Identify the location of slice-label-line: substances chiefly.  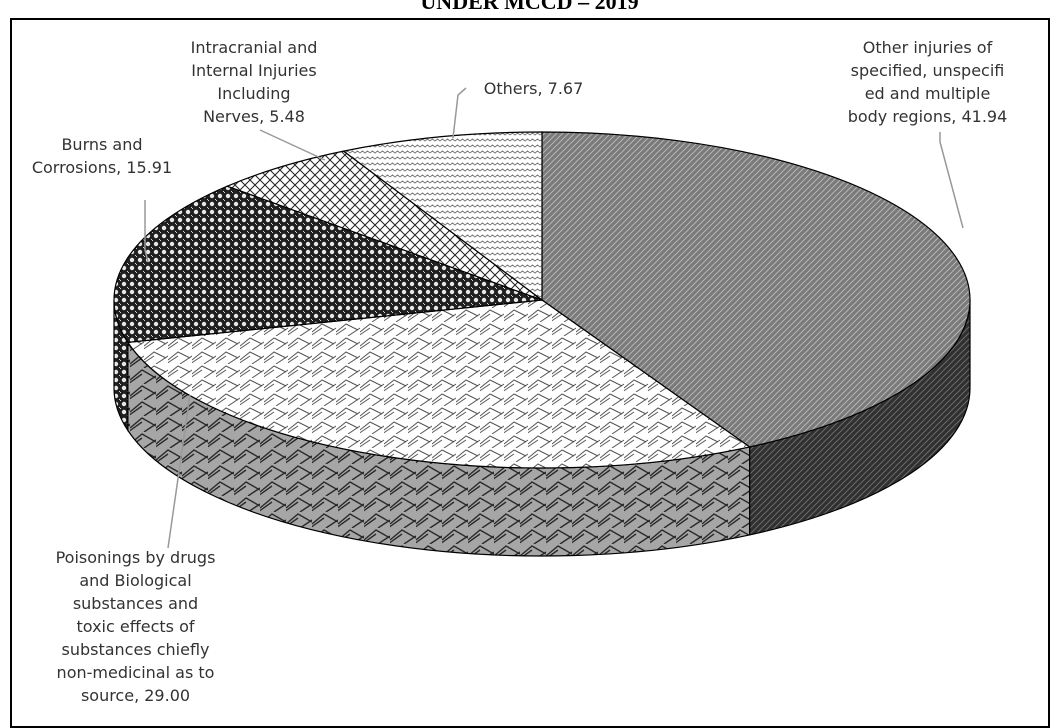
(135, 649).